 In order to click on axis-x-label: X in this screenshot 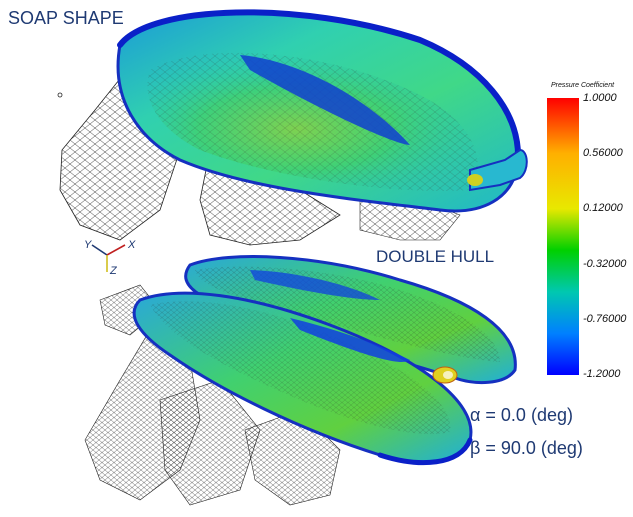, I will do `click(131, 245)`.